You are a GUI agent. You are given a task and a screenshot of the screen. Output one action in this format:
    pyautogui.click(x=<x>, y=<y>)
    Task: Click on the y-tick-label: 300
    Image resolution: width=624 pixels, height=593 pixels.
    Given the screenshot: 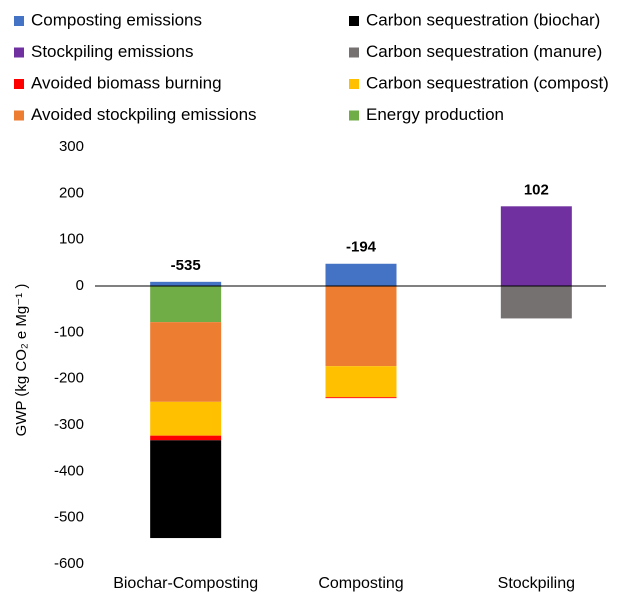 What is the action you would take?
    pyautogui.click(x=71, y=146)
    